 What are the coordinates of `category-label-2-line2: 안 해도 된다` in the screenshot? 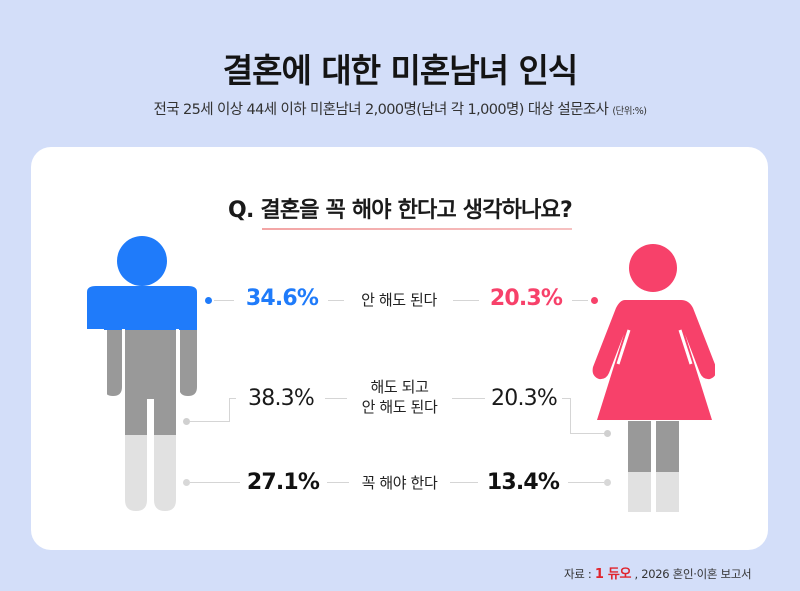 It's located at (399, 407).